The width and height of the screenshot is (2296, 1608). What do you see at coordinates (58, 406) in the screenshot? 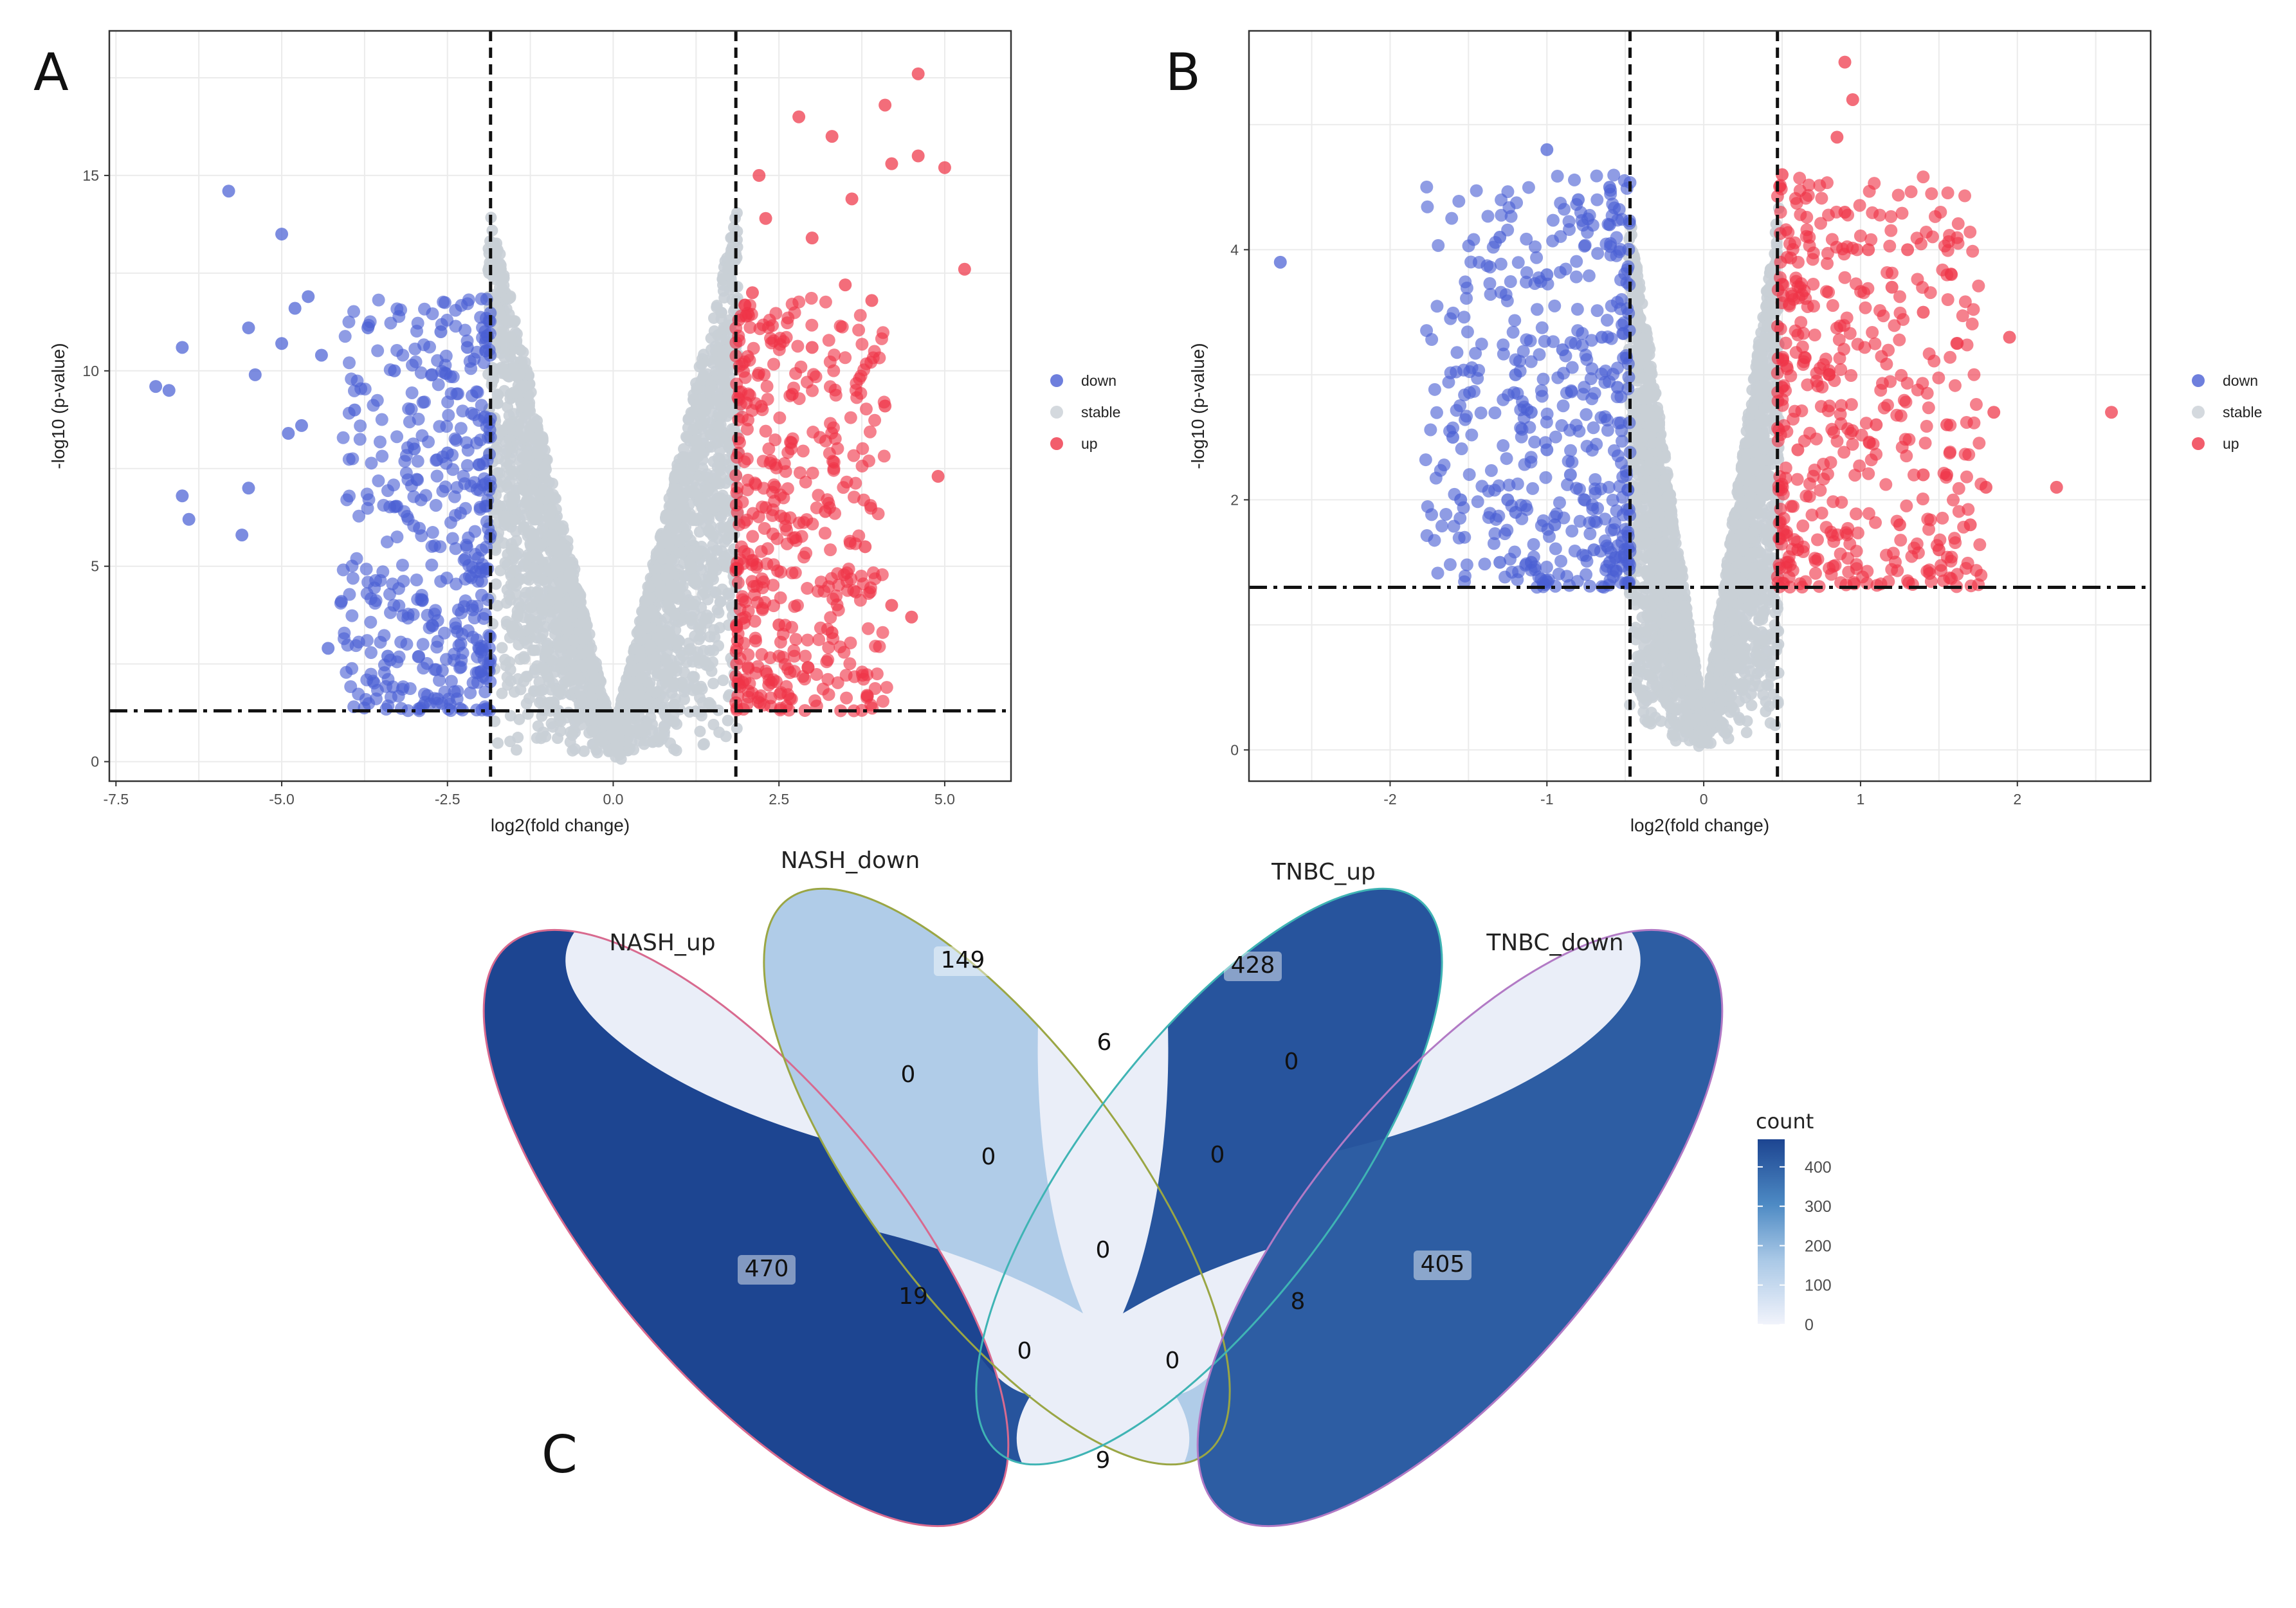
I see `y-axis-title: -log10 (p-value)` at bounding box center [58, 406].